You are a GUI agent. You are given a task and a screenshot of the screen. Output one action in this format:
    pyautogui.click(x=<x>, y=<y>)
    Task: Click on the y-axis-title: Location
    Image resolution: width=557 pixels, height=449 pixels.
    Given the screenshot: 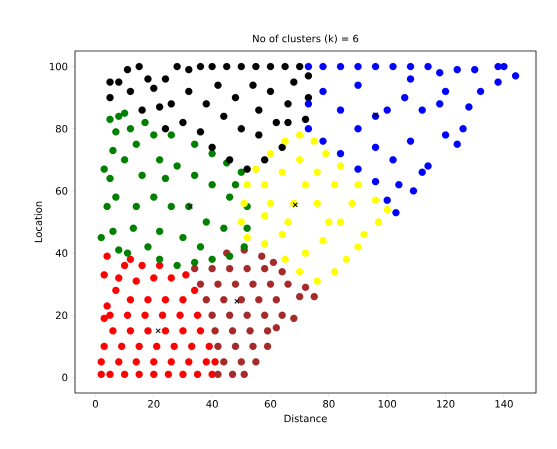 What is the action you would take?
    pyautogui.click(x=38, y=222)
    